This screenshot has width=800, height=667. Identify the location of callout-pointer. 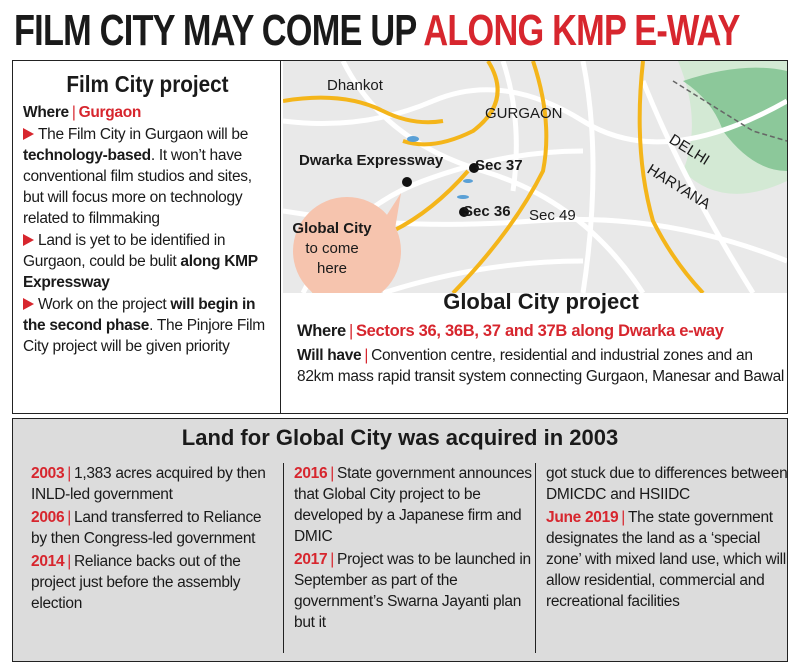
(392, 211).